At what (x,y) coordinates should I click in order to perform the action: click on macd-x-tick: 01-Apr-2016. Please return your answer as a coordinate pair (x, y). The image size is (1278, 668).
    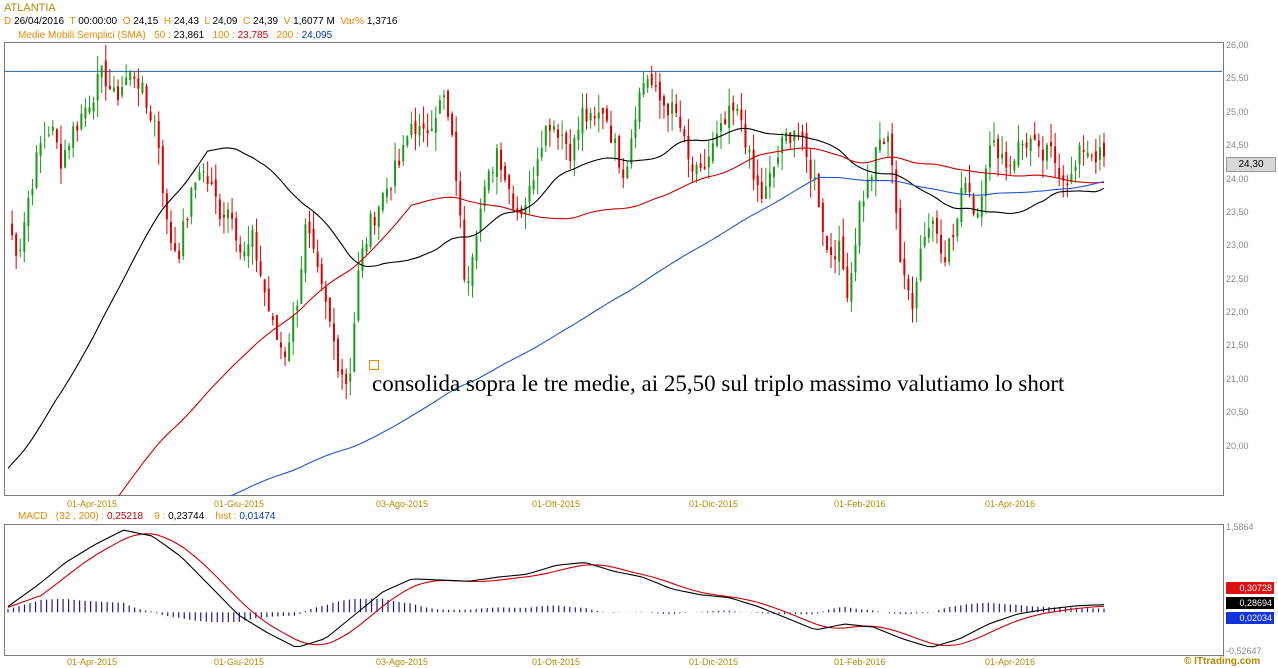
    Looking at the image, I should click on (1010, 662).